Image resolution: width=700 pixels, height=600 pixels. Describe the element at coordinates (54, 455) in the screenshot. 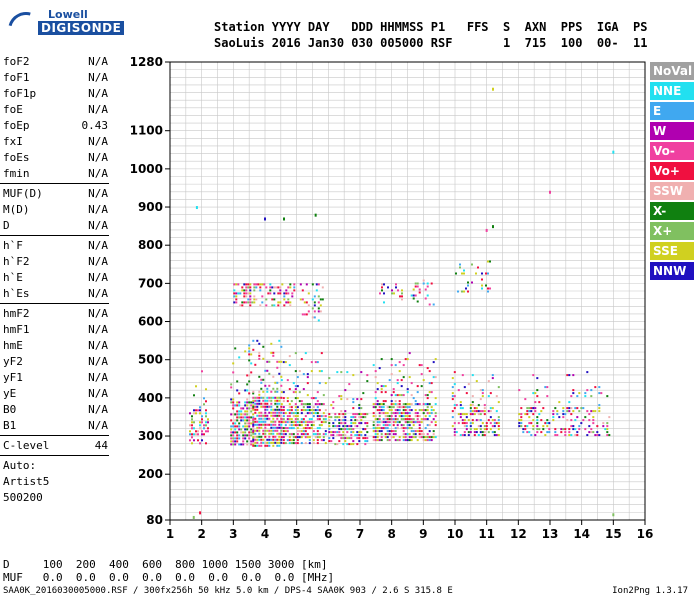

I see `param-divider` at that location.